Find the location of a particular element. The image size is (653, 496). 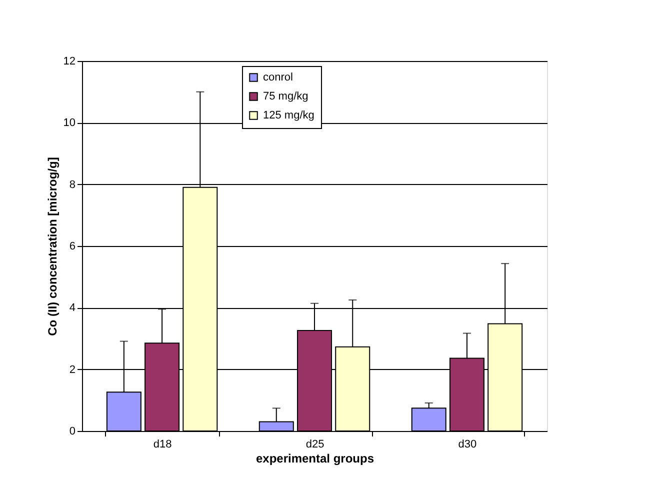

legend-label: 125 mg/kg is located at coordinates (288, 116).